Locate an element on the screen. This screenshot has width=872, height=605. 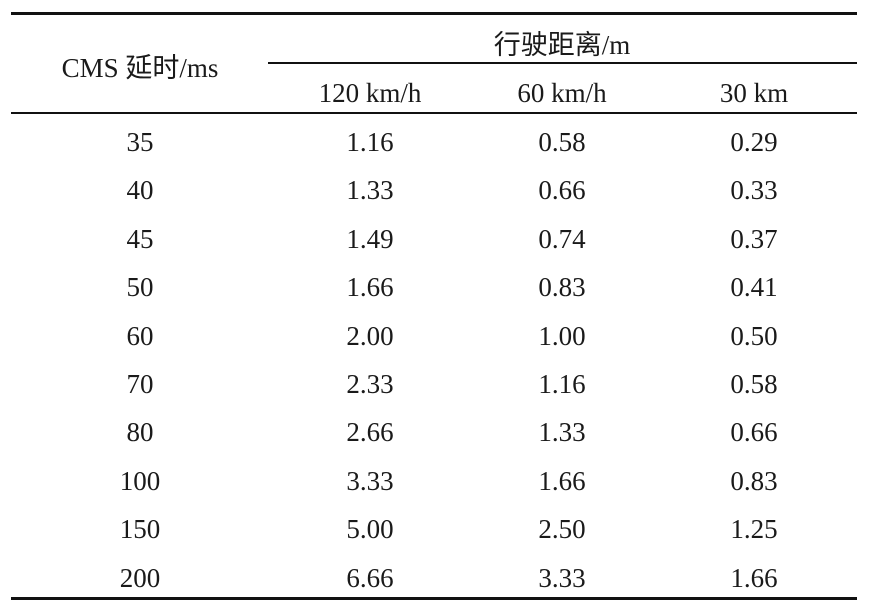
table-cell-delay: 100 is located at coordinates (140, 480).